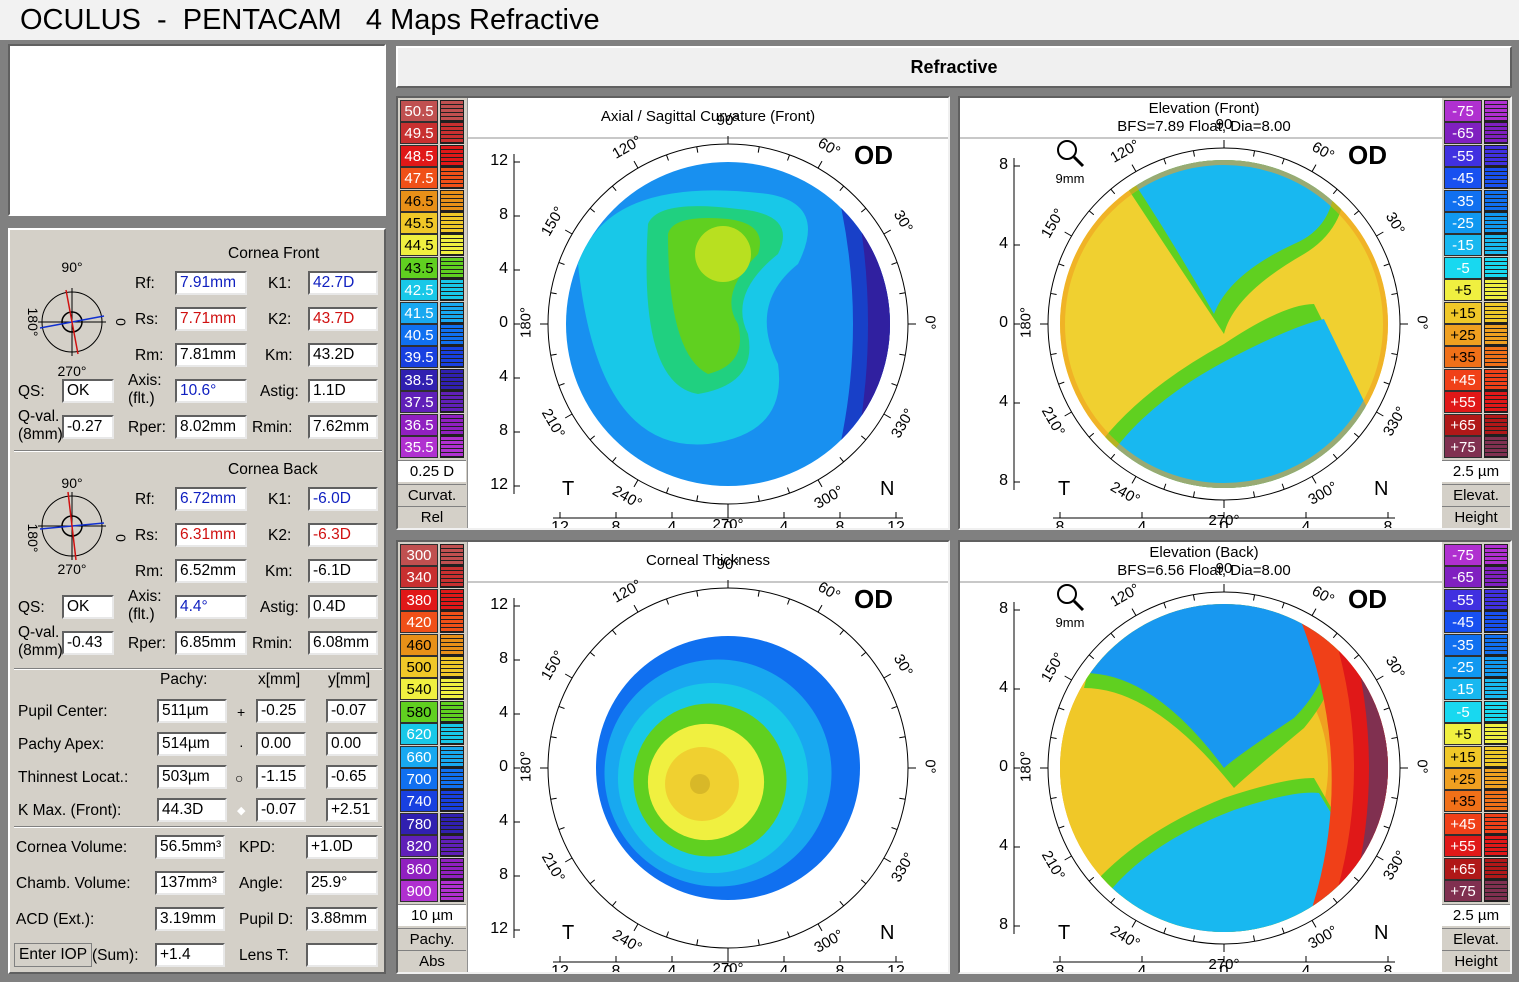 This screenshot has height=982, width=1519. What do you see at coordinates (419, 424) in the screenshot?
I see `scale-value: 36.5` at bounding box center [419, 424].